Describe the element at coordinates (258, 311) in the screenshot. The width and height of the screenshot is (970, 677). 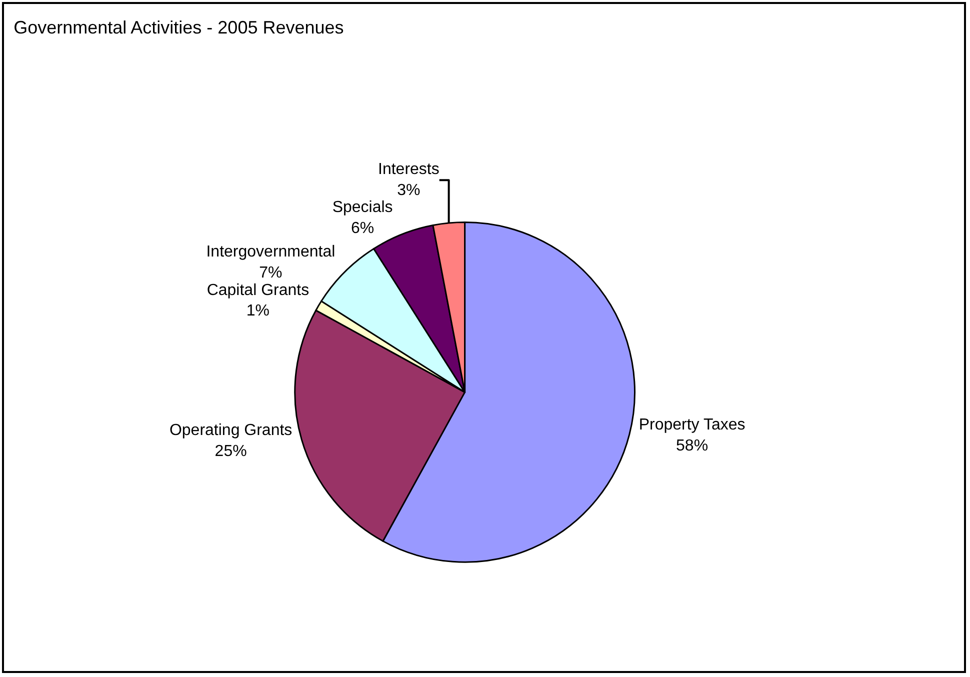
I see `data-label: 1%` at that location.